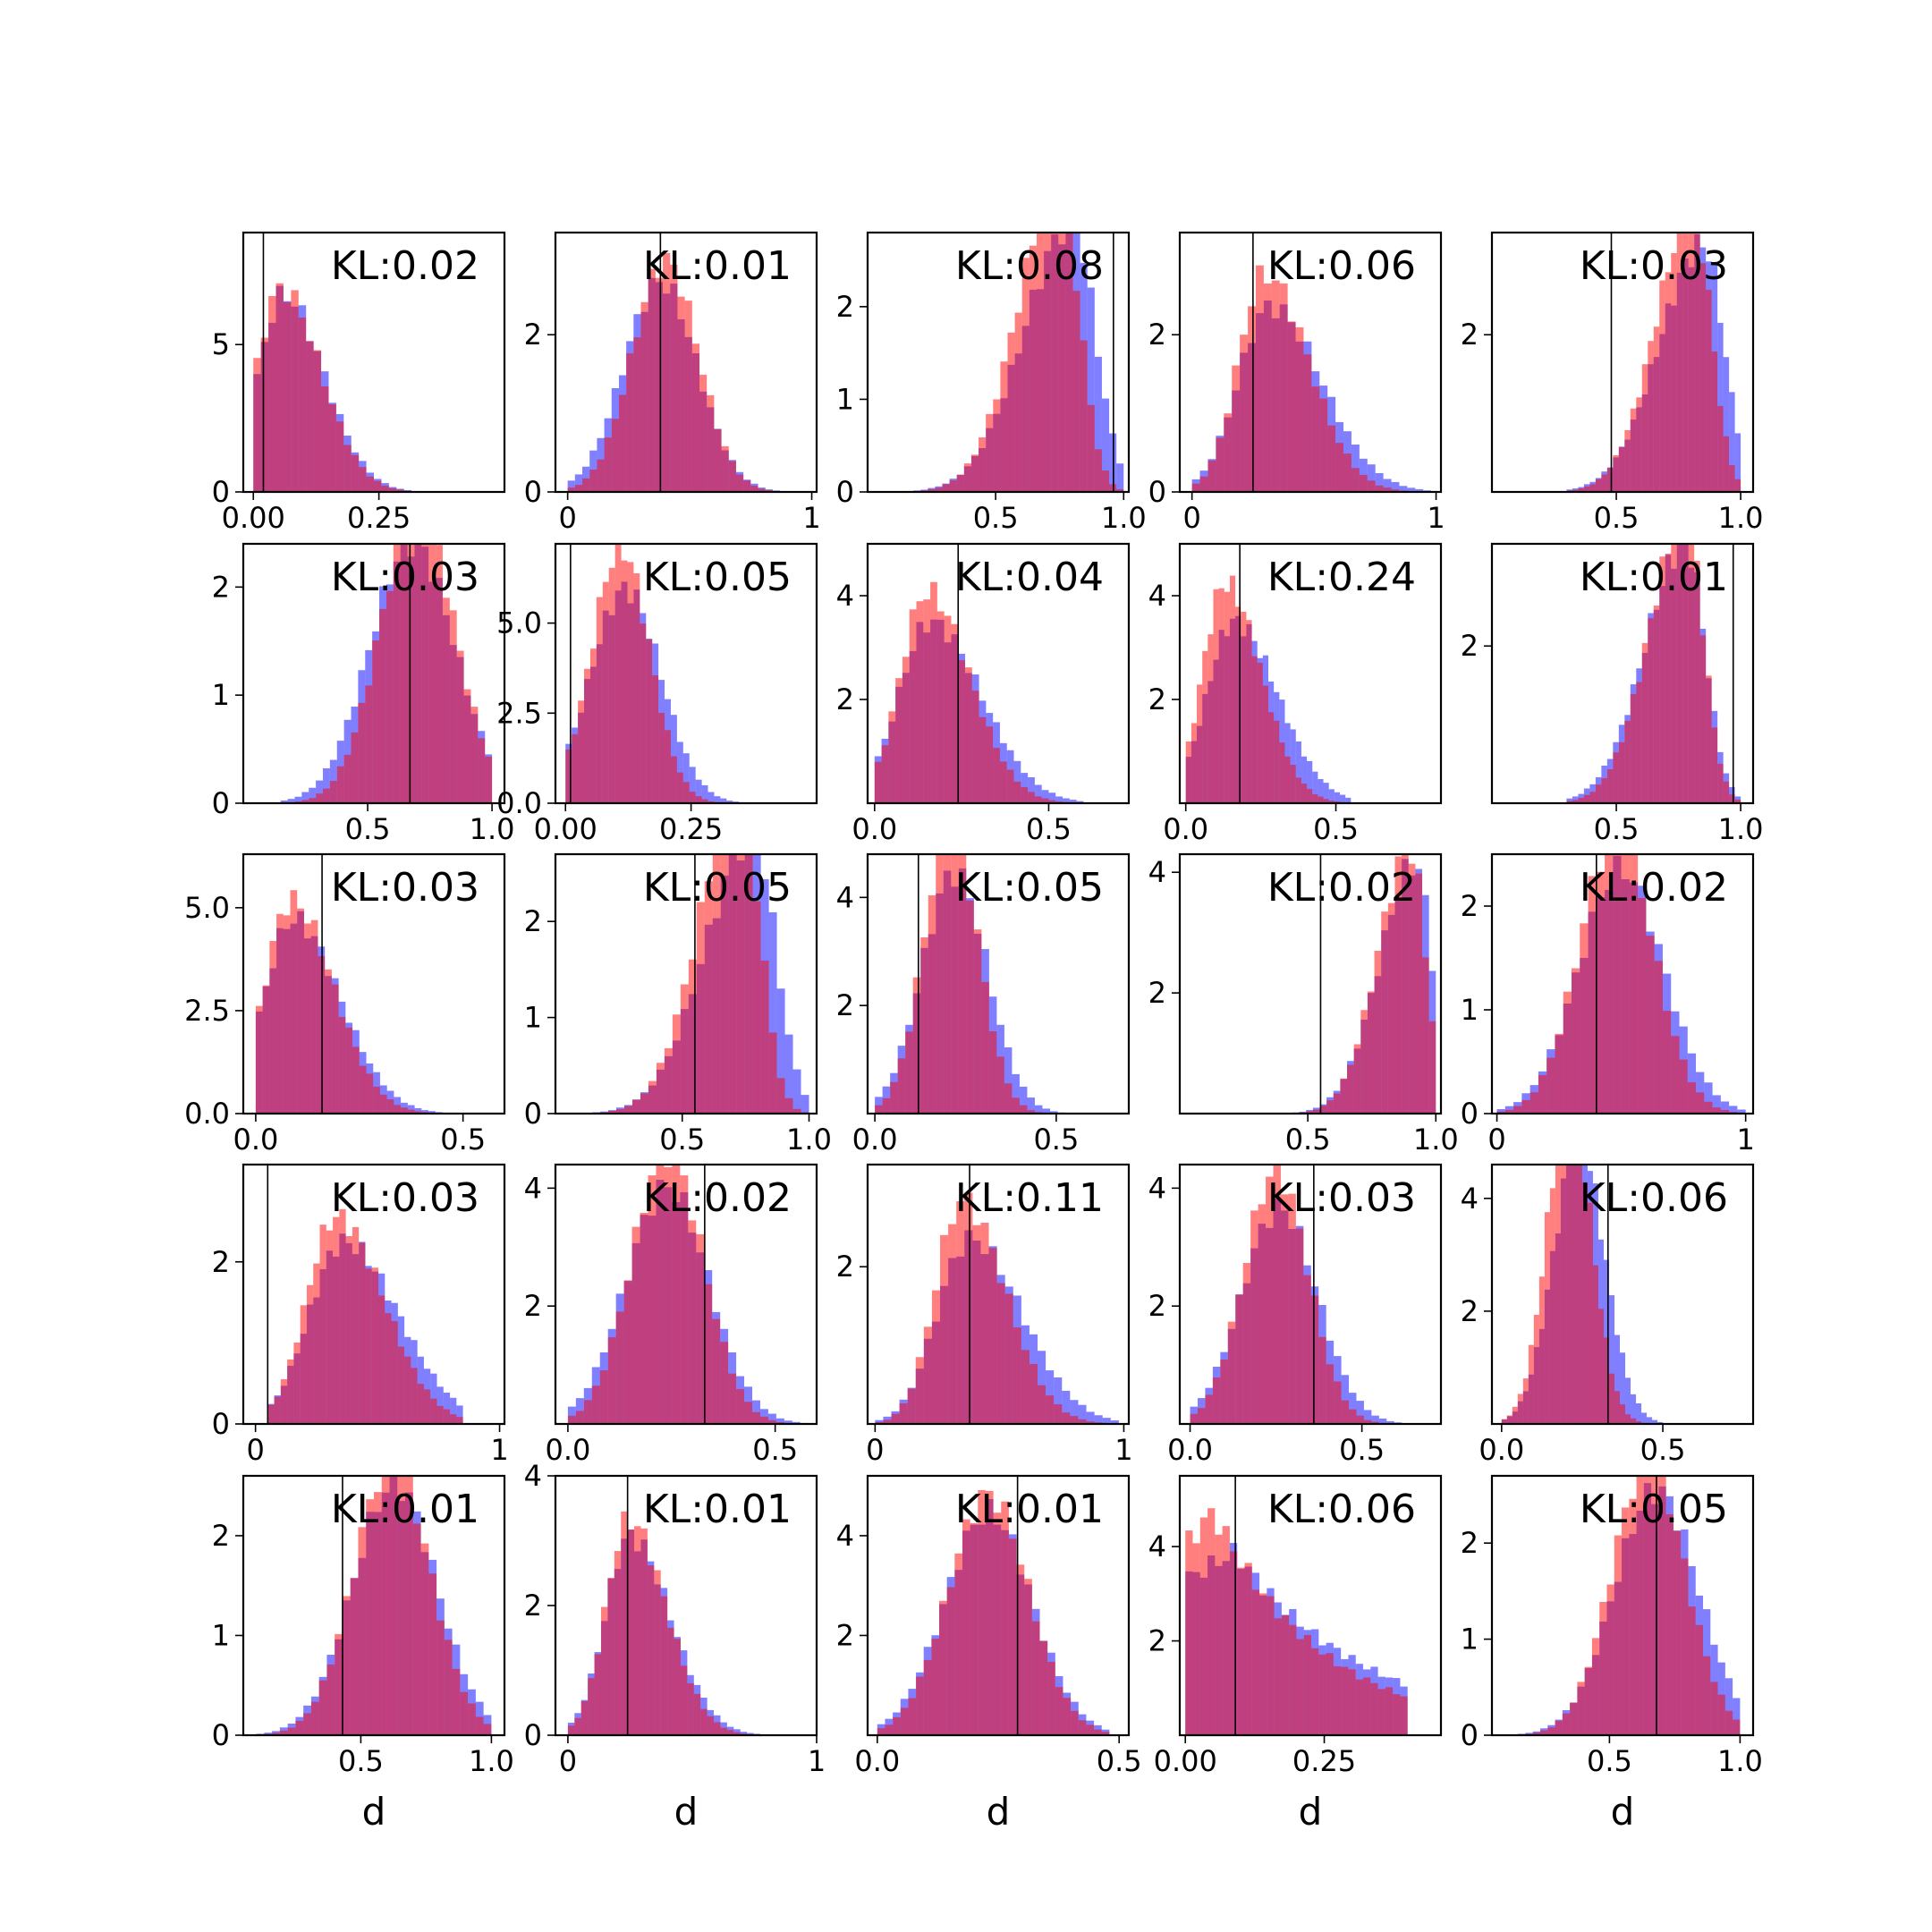  What do you see at coordinates (984, 1315) in the screenshot?
I see `panel-3-2: 0 1 2 KL:0.11` at bounding box center [984, 1315].